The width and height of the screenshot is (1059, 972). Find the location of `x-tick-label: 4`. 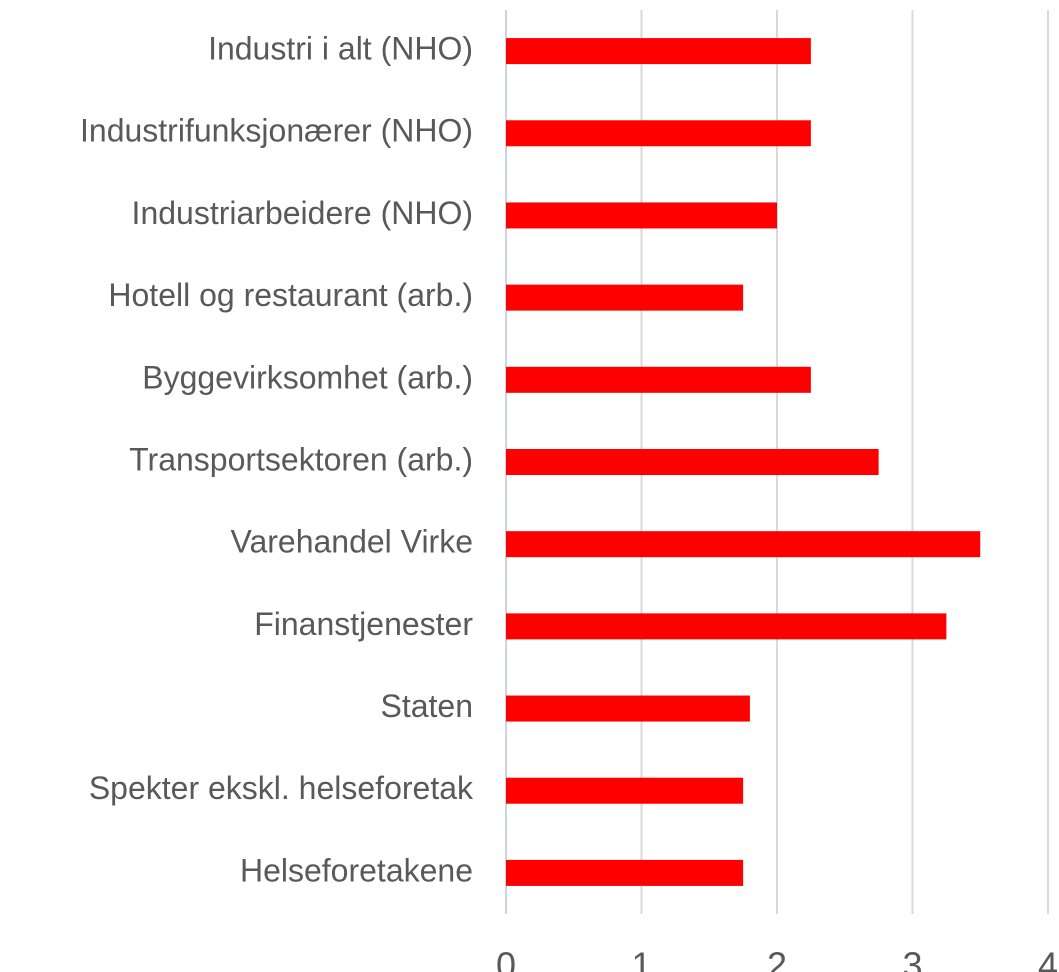

x-tick-label: 4 is located at coordinates (1048, 958).